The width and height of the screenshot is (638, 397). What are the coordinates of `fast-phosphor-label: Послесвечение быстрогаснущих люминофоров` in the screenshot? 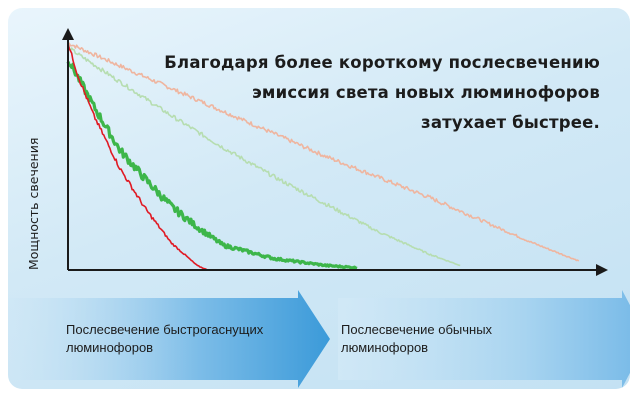 It's located at (165, 338).